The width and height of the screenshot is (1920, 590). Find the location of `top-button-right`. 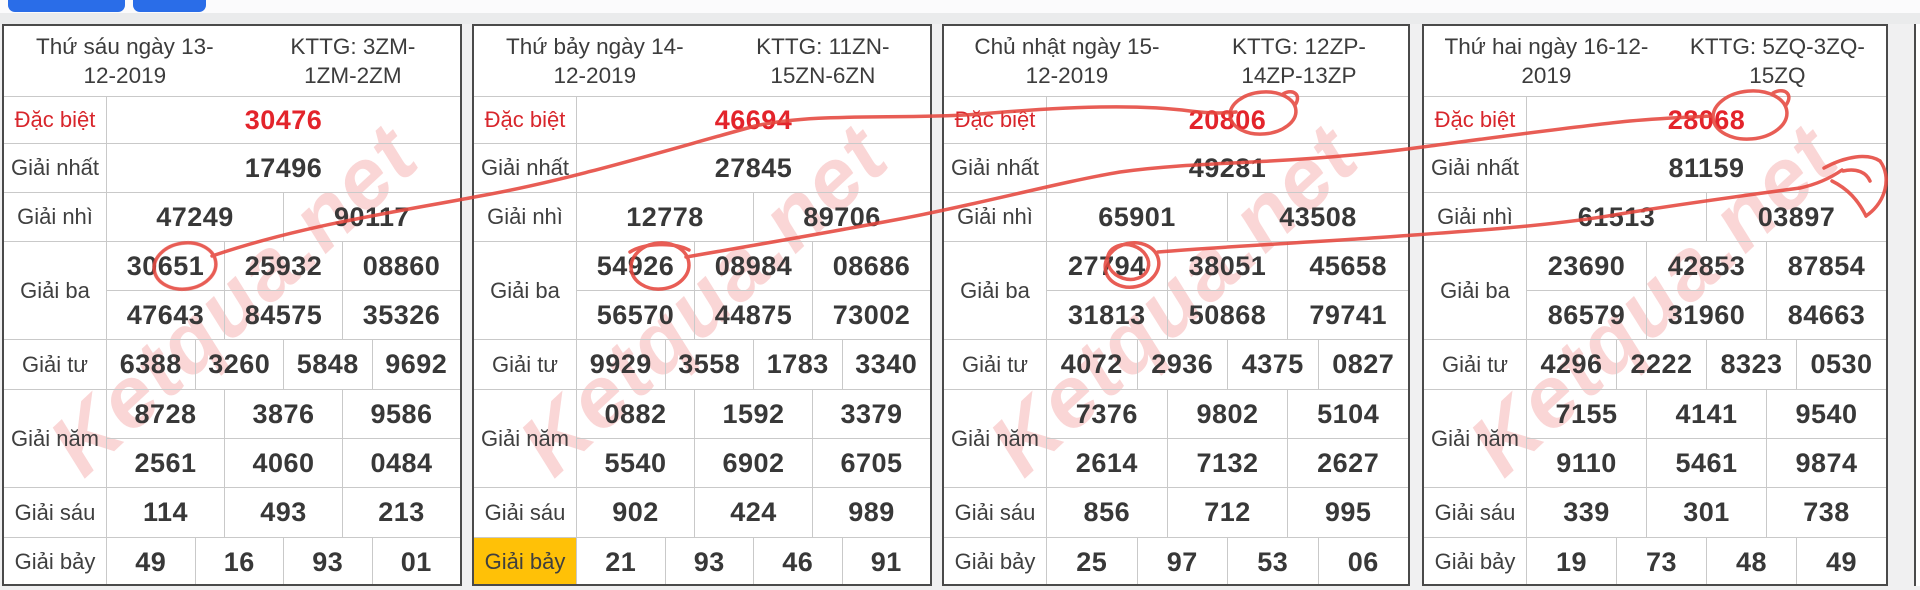

top-button-right is located at coordinates (169, 6).